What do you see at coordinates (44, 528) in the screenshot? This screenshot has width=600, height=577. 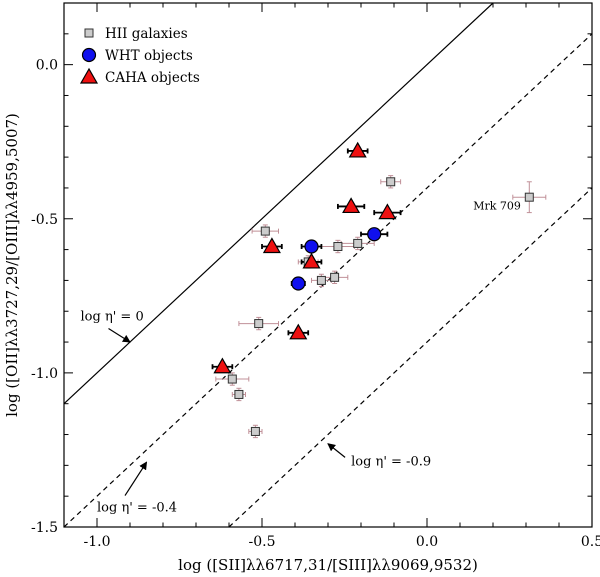 I see `y-tick-label: -1.5` at bounding box center [44, 528].